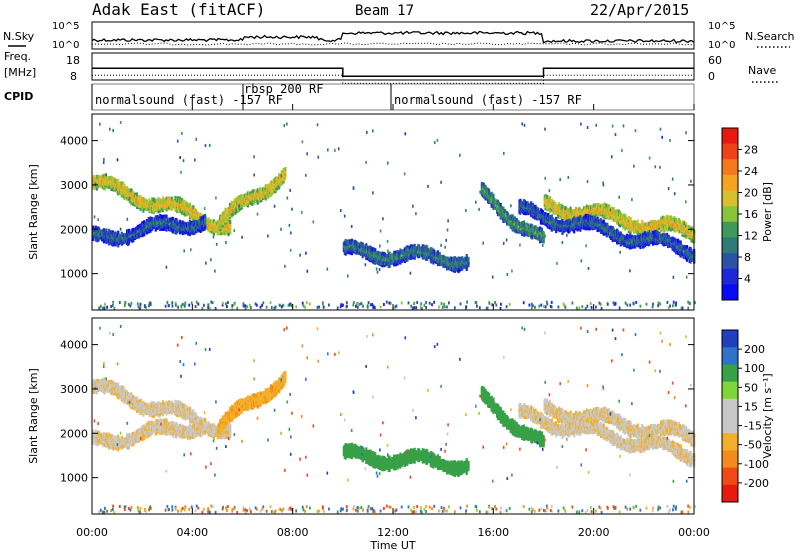 This screenshot has height=554, width=800. Describe the element at coordinates (721, 26) in the screenshot. I see `nsky-right-tick-top: 10^5` at that location.